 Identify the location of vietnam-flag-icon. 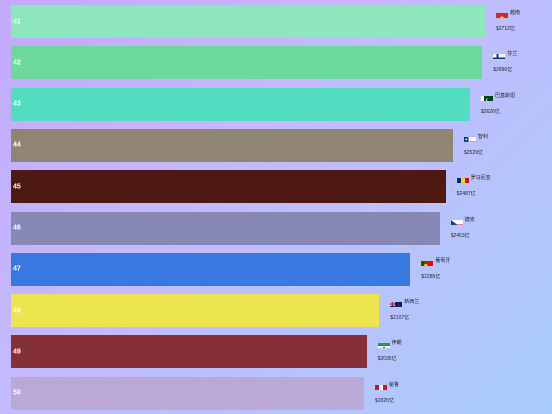
(502, 13).